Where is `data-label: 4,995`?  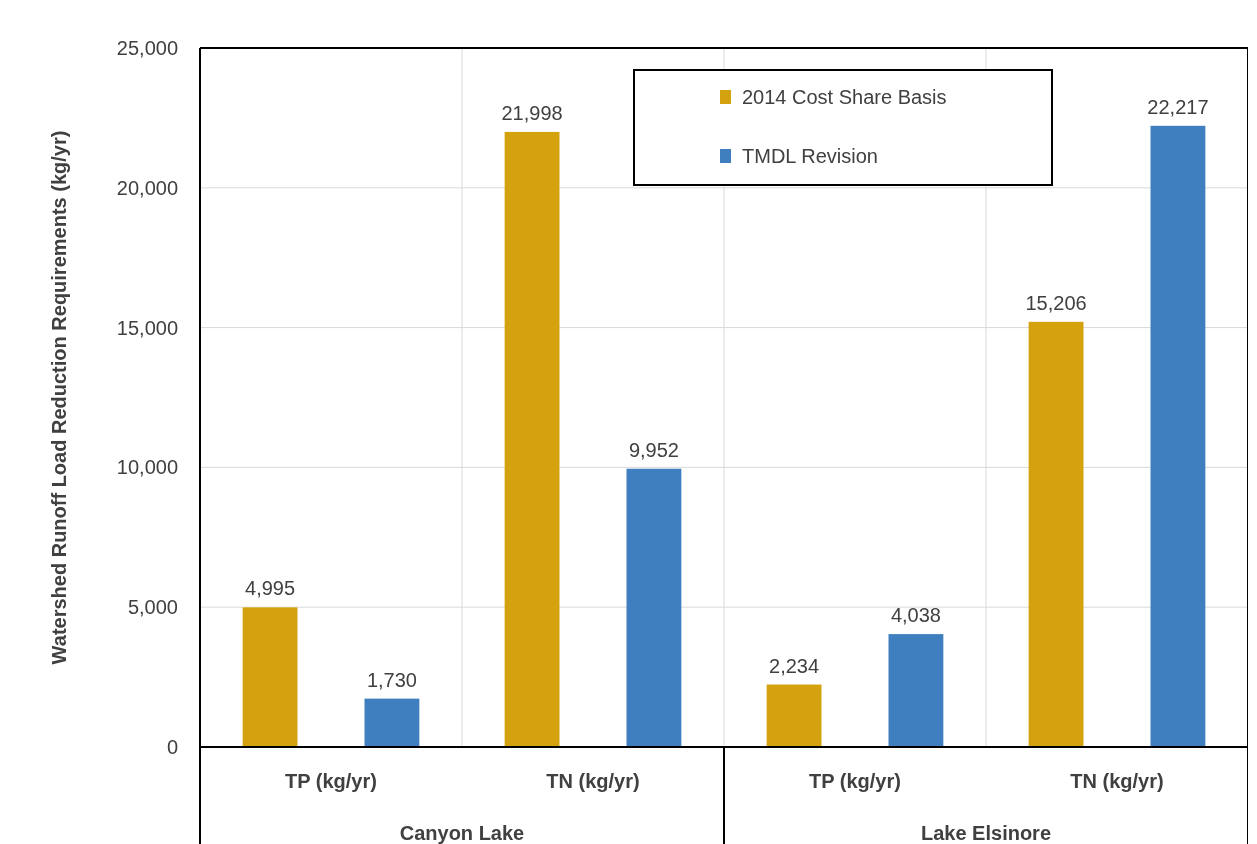
data-label: 4,995 is located at coordinates (270, 588).